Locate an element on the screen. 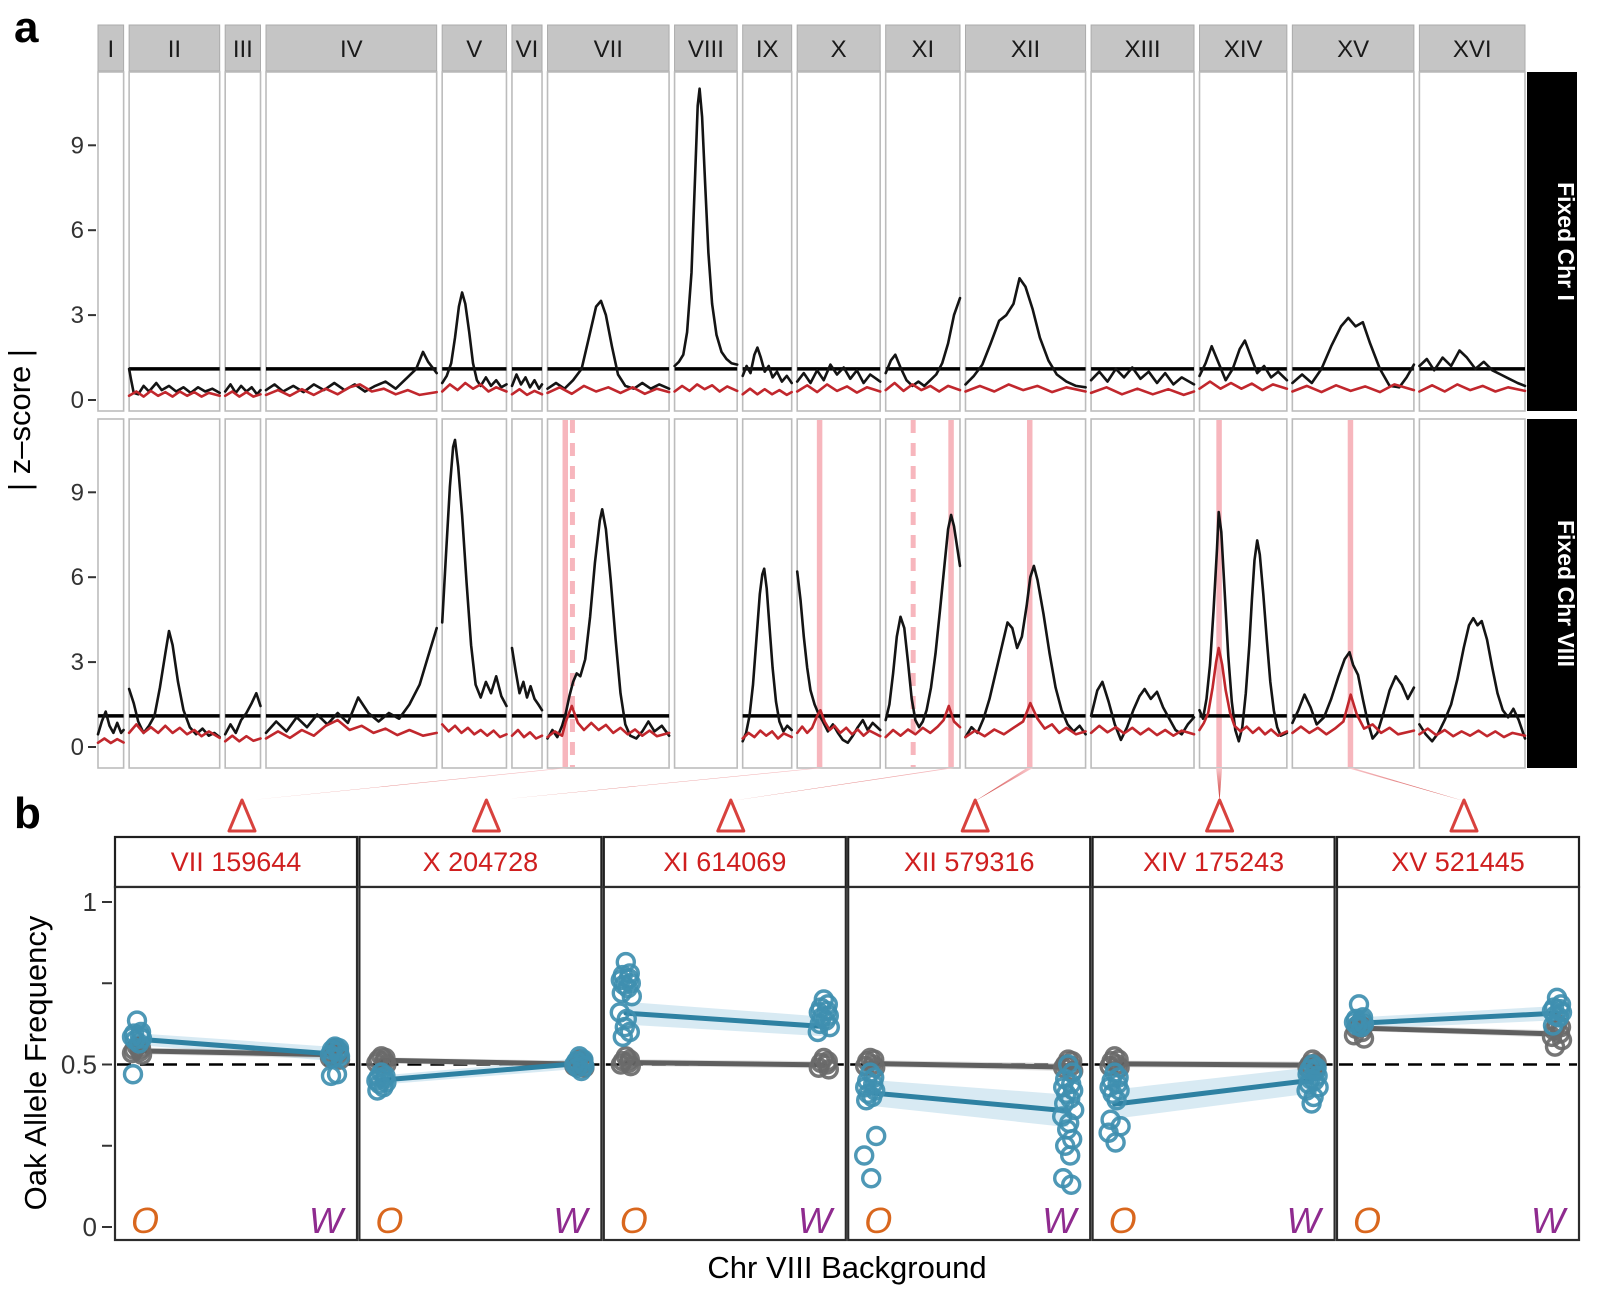 The image size is (1600, 1295). zscore-trace-red-X is located at coordinates (838, 723).